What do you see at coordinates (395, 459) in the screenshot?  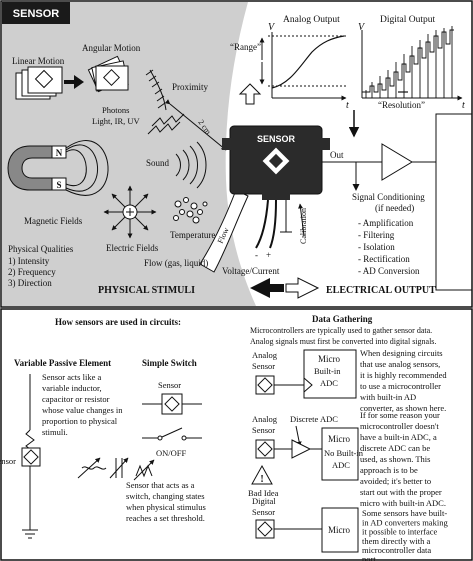 I see `row2-desc-5: used, as shown. This` at bounding box center [395, 459].